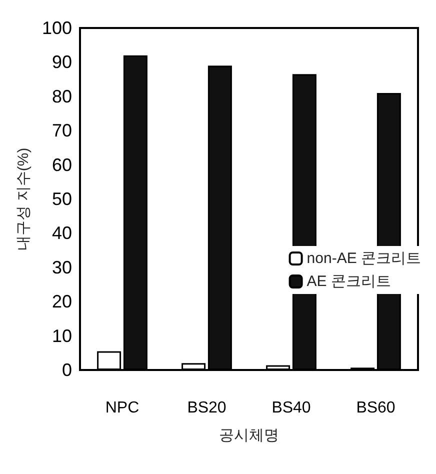 The image size is (436, 474). What do you see at coordinates (23, 199) in the screenshot?
I see `y-axis-title: 내구성 지수(%)` at bounding box center [23, 199].